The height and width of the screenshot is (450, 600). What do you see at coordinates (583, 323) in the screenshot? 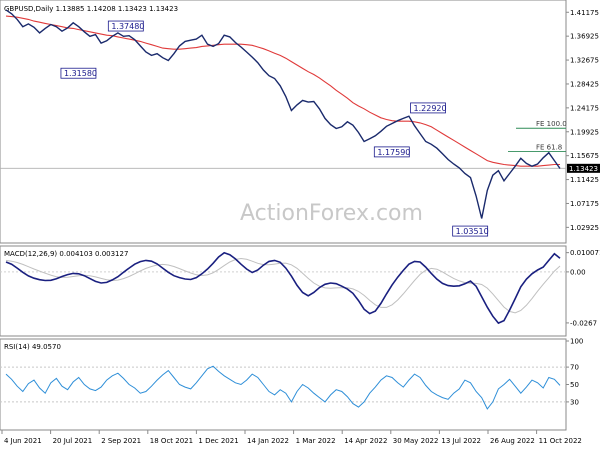
I see `macd-y-tick-label: -0.0267` at bounding box center [583, 323].